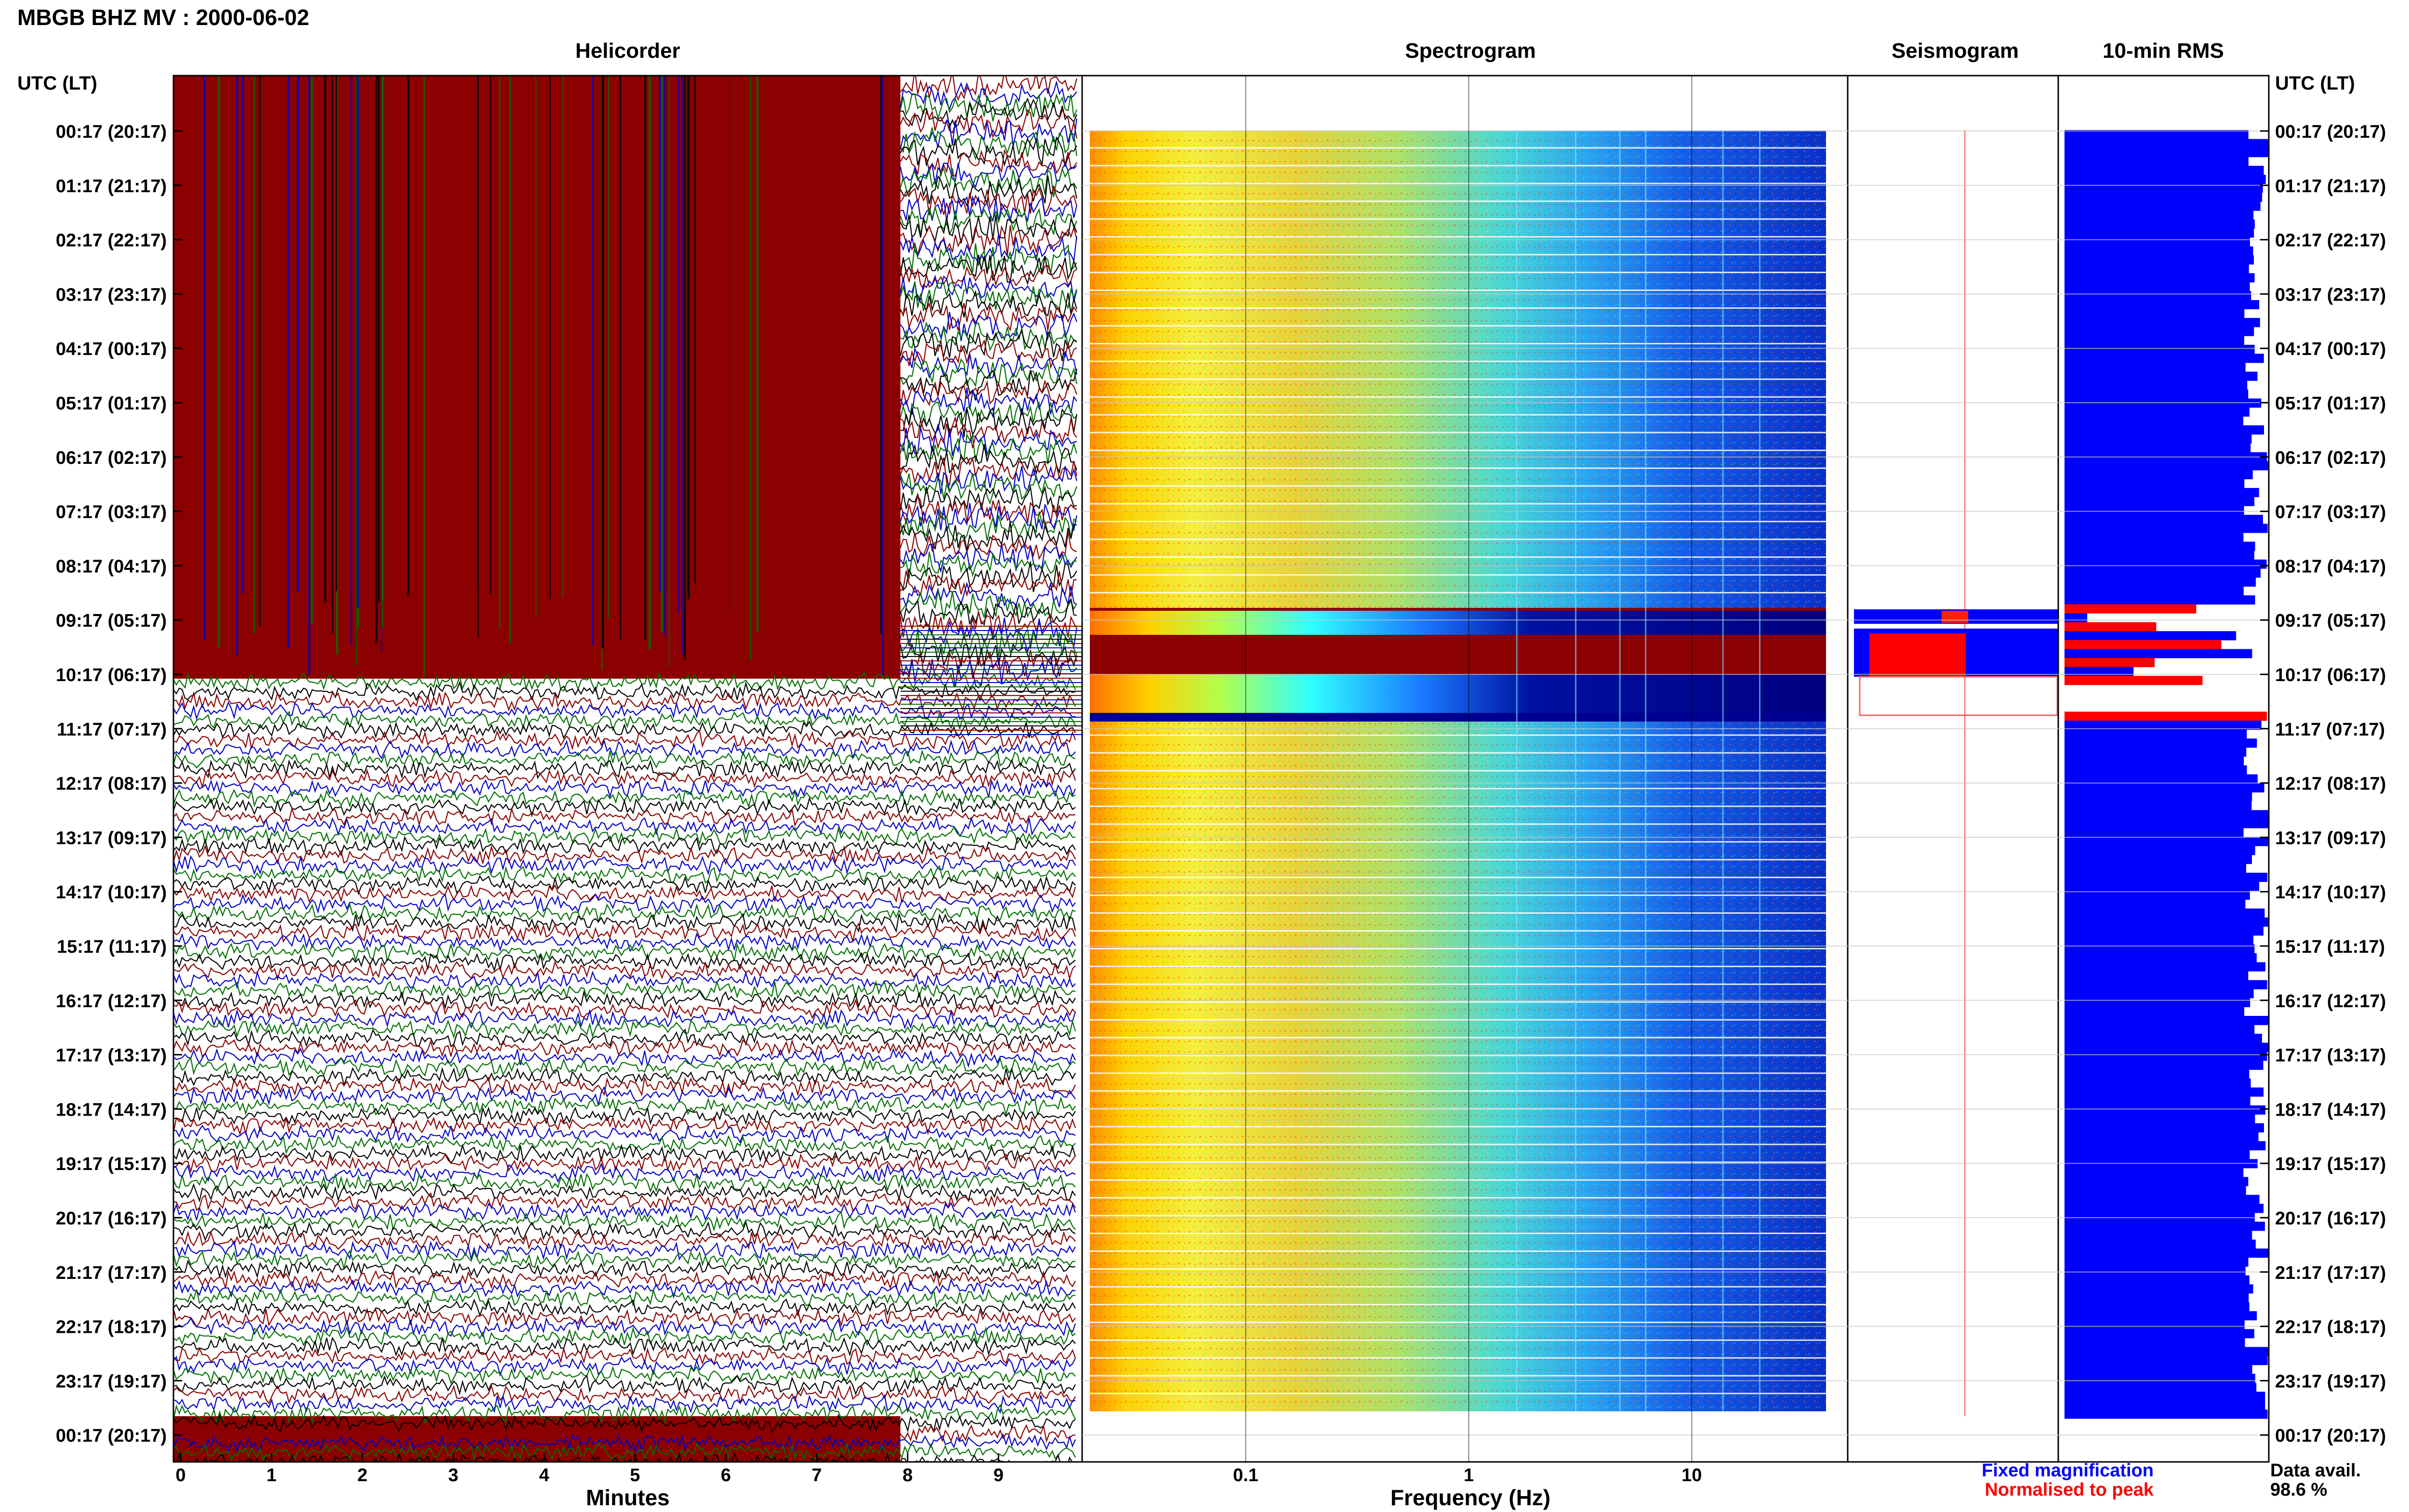  Describe the element at coordinates (111, 295) in the screenshot. I see `left-time-label: 03:17 (23:17)` at that location.